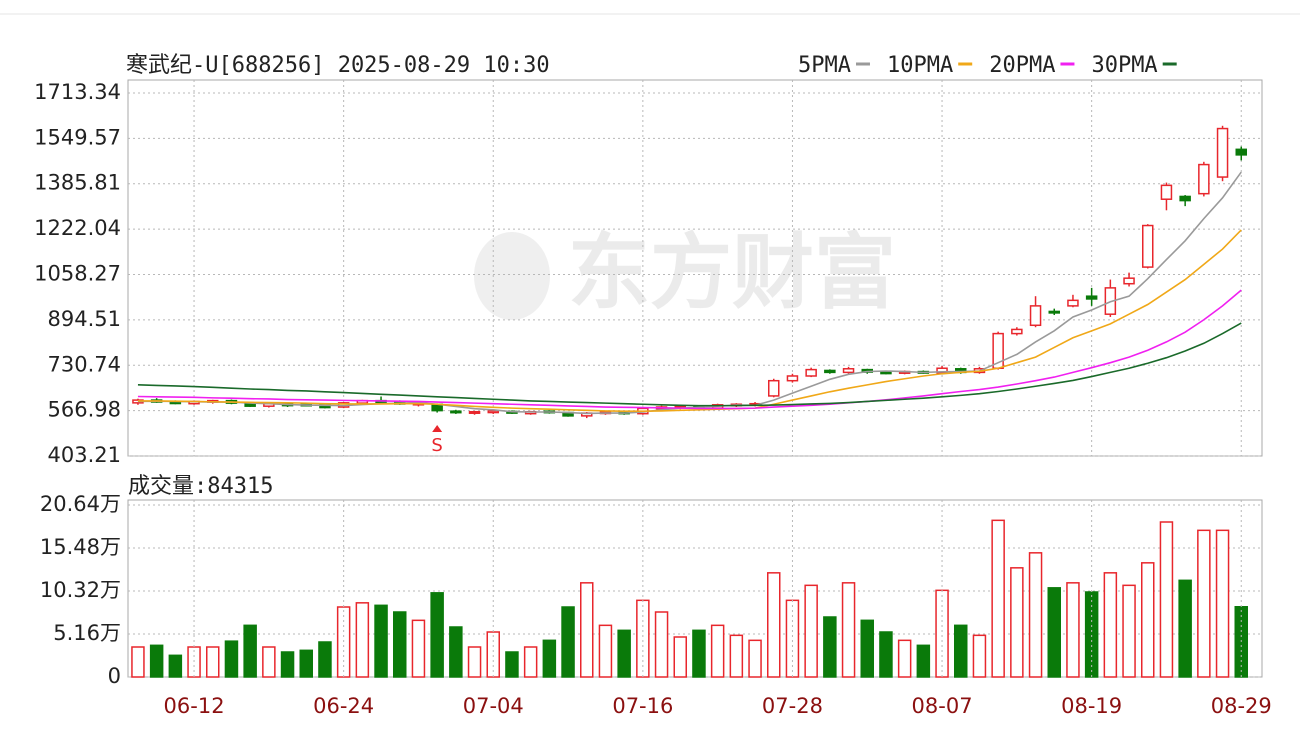 This screenshot has height=730, width=1300. Describe the element at coordinates (84, 455) in the screenshot. I see `y-tick-label: 403.21` at that location.